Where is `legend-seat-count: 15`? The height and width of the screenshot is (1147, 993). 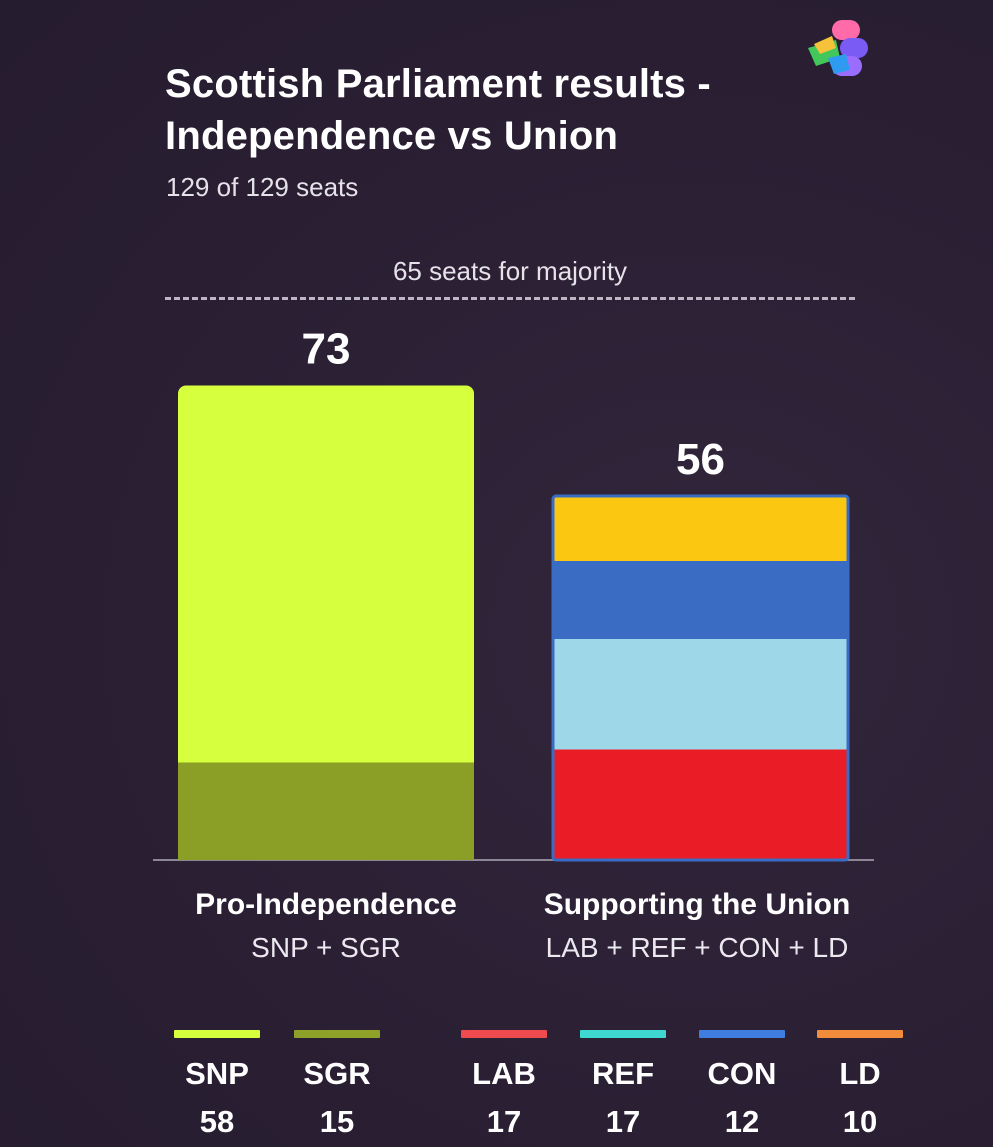
legend-seat-count: 15 is located at coordinates (337, 1121).